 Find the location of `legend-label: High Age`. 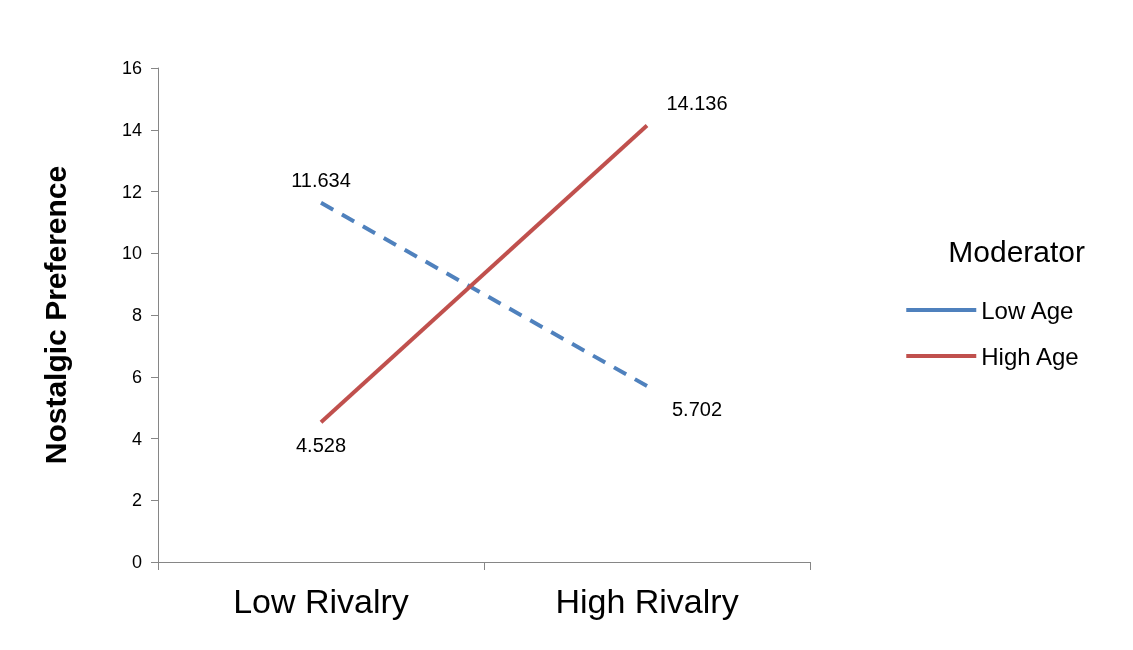

legend-label: High Age is located at coordinates (1030, 356).